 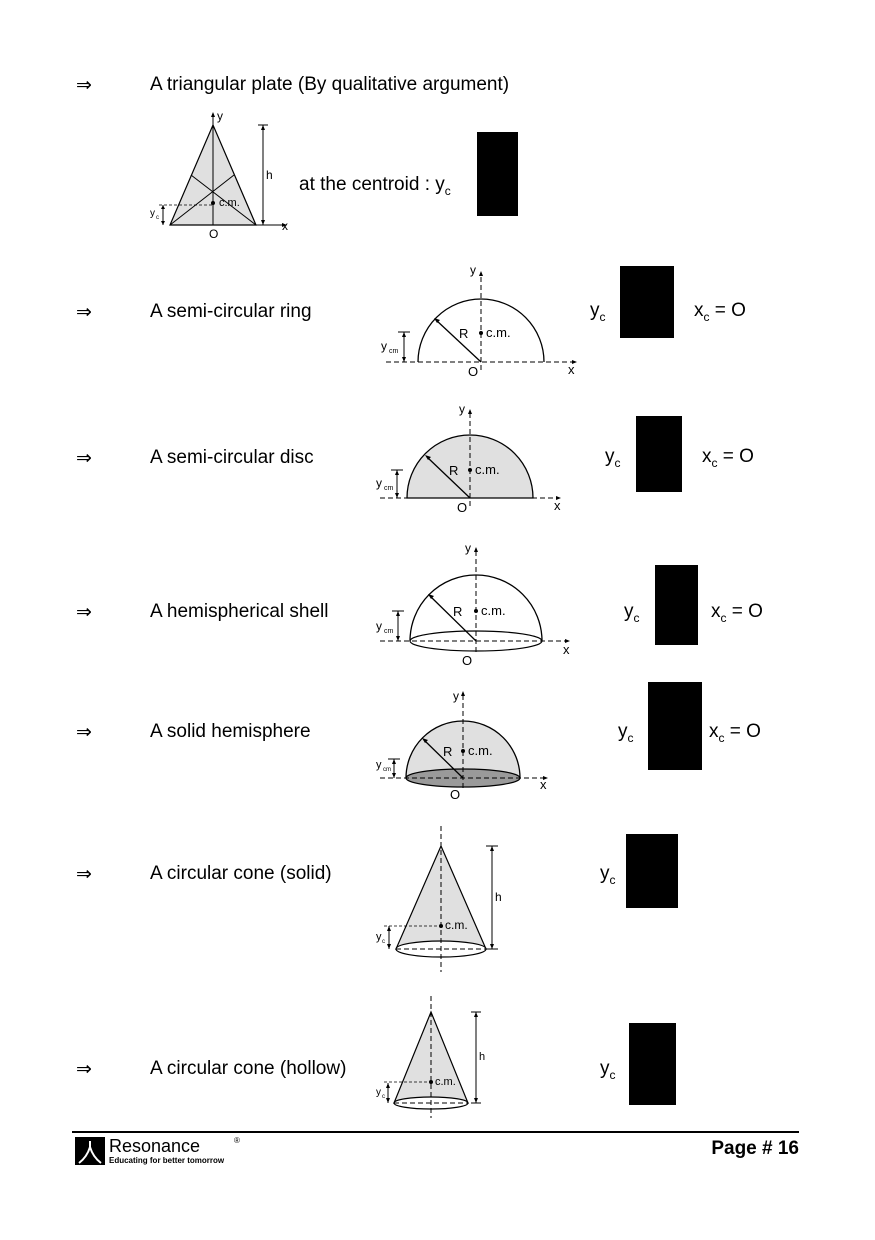 I want to click on hemispherical-shell-figure: c.m. R y x O y cm, so click(x=473, y=604).